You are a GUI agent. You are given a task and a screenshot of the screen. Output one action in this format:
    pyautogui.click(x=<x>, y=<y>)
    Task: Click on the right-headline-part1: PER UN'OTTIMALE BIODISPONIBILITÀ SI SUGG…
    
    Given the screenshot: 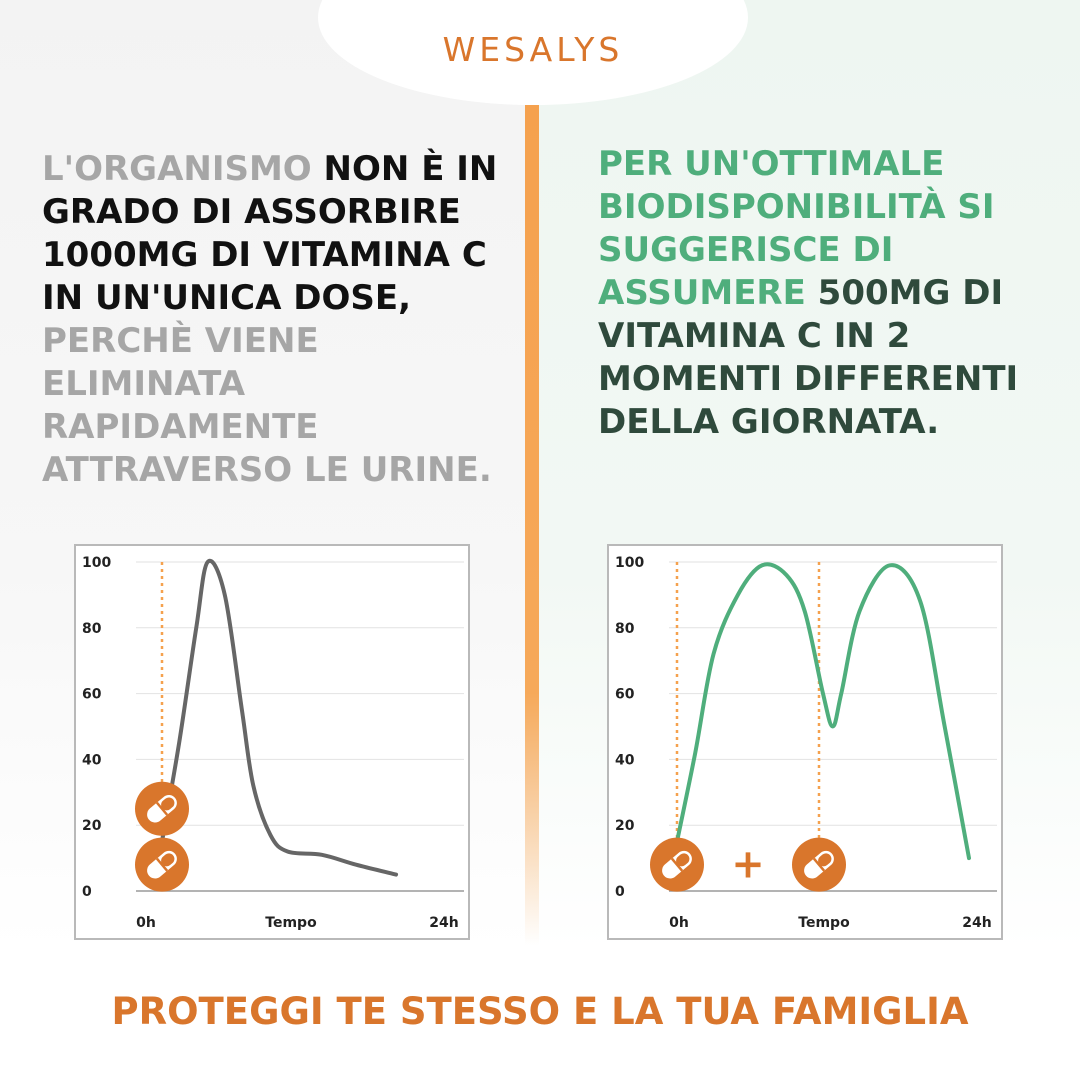 What is the action you would take?
    pyautogui.click(x=796, y=228)
    